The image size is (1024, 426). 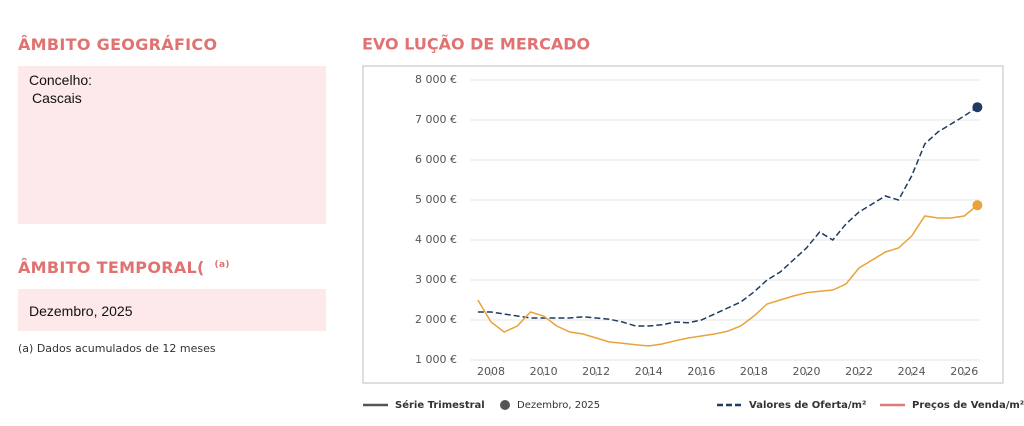 I want to click on y-tick-label: 3 000 €, so click(x=436, y=279).